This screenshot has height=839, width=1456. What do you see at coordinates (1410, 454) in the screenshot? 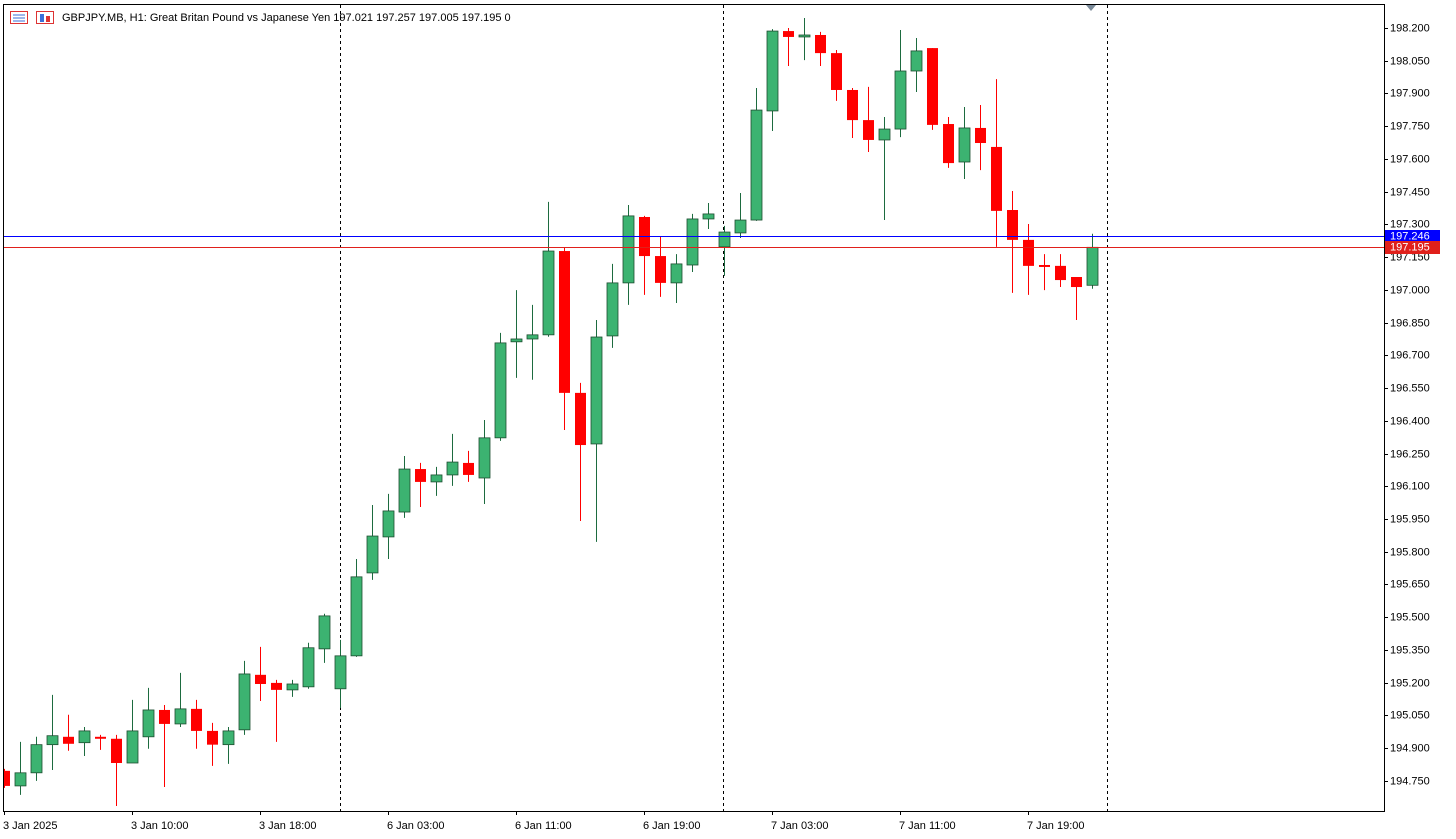
I see `y-tick-label: 196.250` at bounding box center [1410, 454].